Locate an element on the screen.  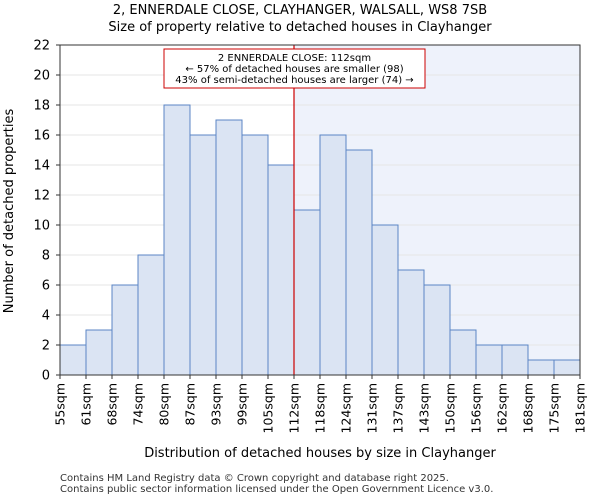
x-tick-label: 137sqm is located at coordinates (398, 408).